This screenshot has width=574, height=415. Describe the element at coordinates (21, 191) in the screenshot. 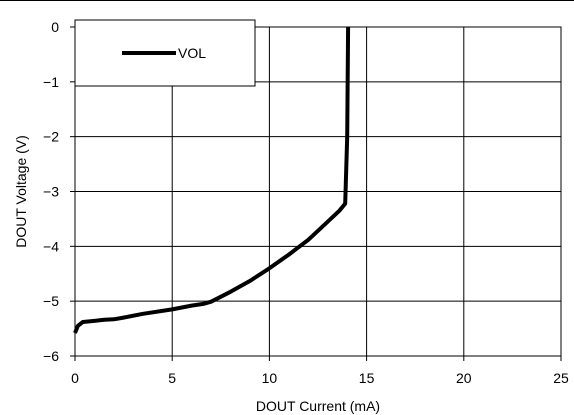

I see `y-axis-title: DOUT Voltage (V)` at that location.